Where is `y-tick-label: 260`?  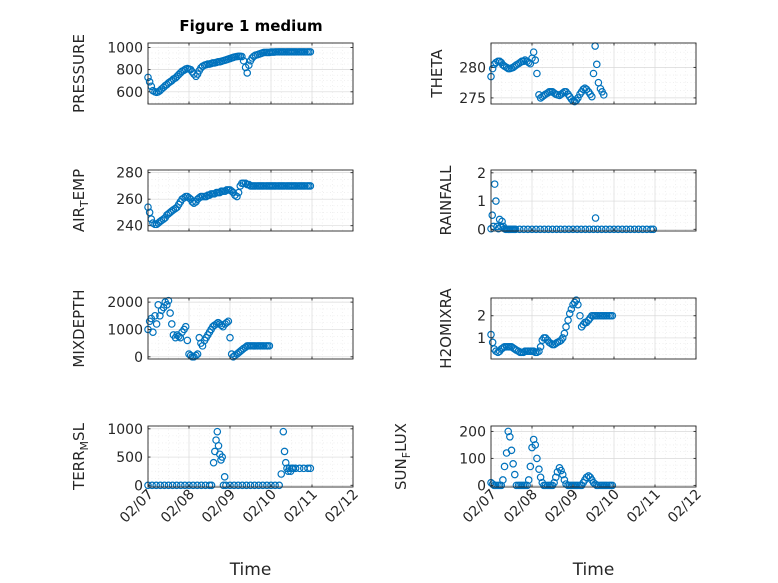 y-tick-label: 260 is located at coordinates (129, 200).